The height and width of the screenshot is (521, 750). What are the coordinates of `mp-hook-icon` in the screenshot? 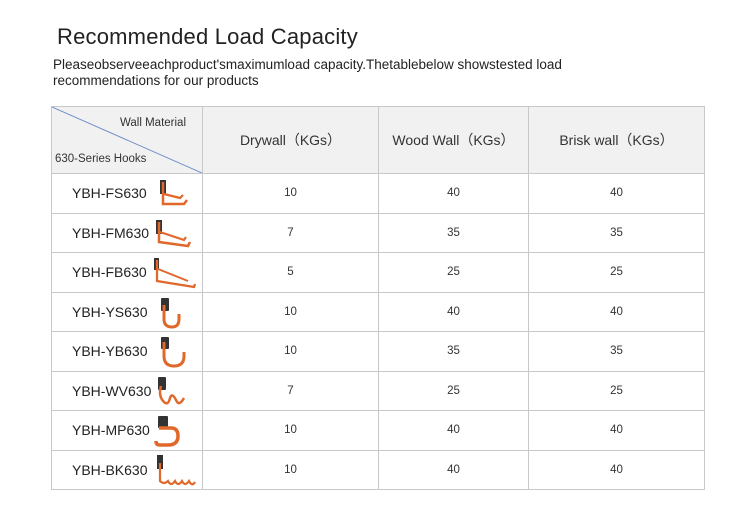 It's located at (167, 431).